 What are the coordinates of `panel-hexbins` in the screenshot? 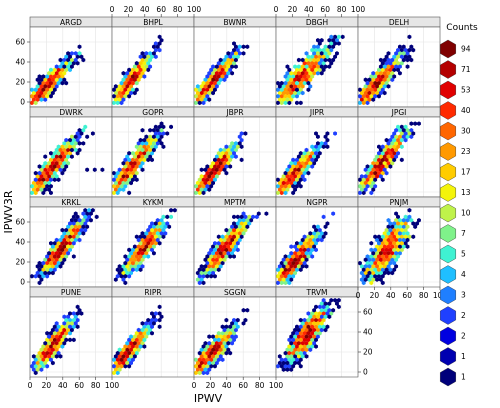 It's located at (142, 158).